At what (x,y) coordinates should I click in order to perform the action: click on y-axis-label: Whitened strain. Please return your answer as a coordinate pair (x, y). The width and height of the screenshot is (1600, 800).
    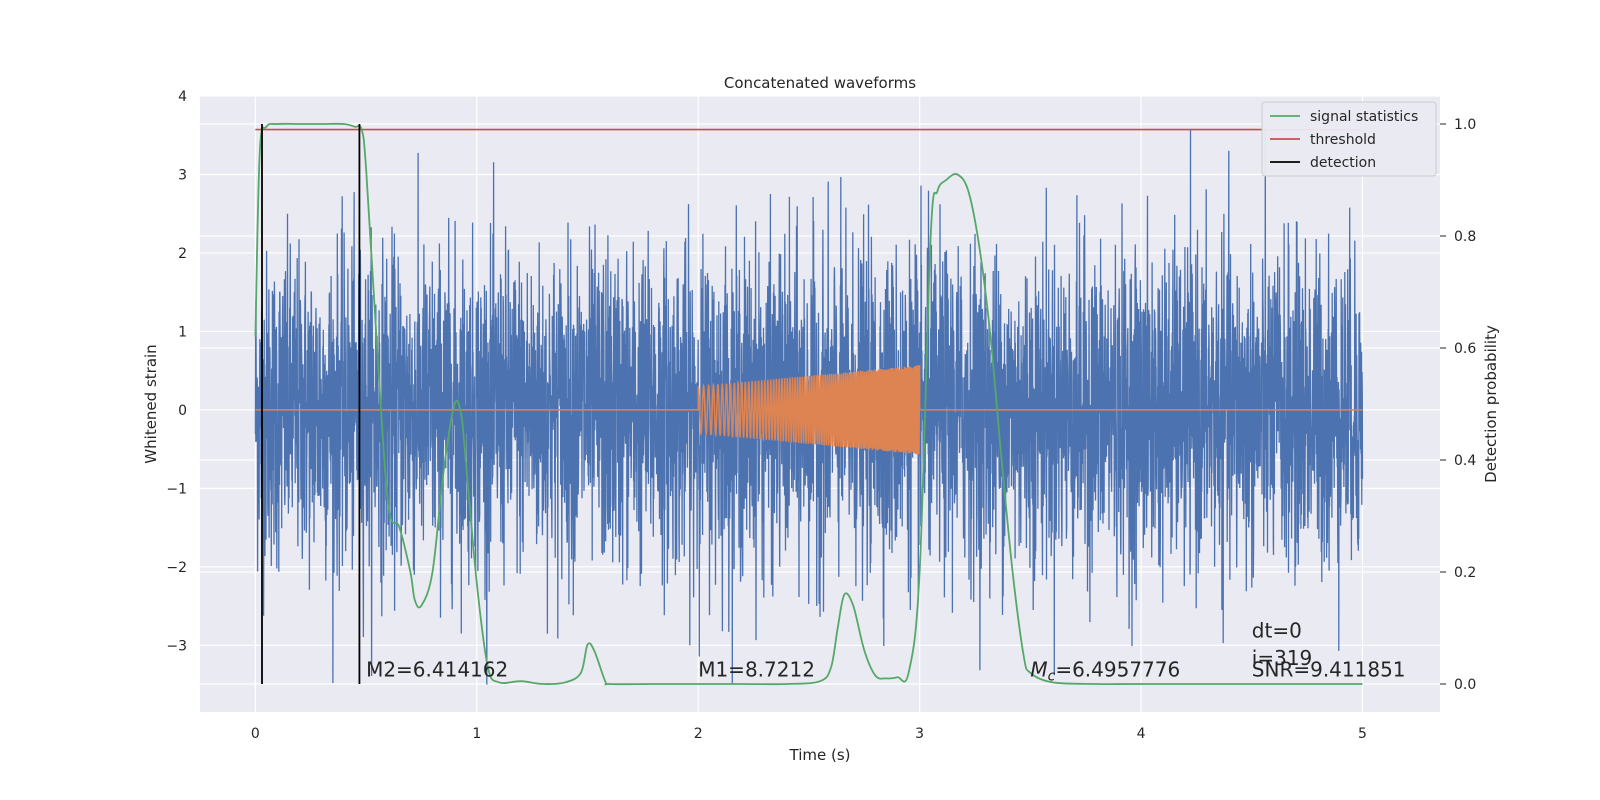
    Looking at the image, I should click on (151, 403).